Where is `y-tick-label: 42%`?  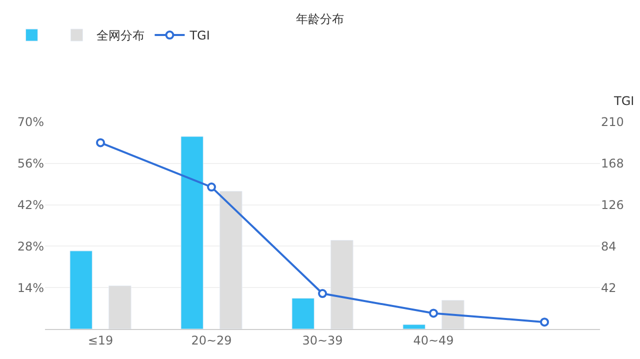 y-tick-label: 42% is located at coordinates (30, 205).